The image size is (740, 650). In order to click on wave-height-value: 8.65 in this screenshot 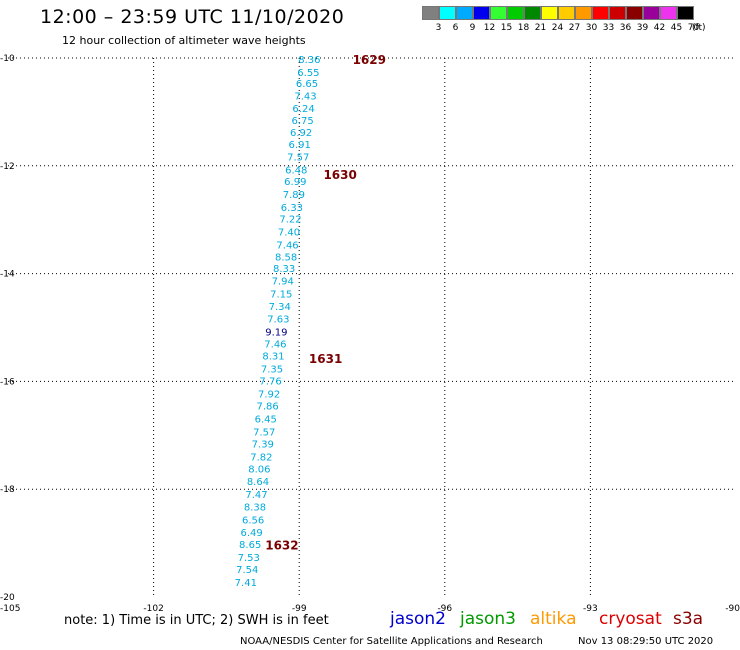, I will do `click(250, 545)`.